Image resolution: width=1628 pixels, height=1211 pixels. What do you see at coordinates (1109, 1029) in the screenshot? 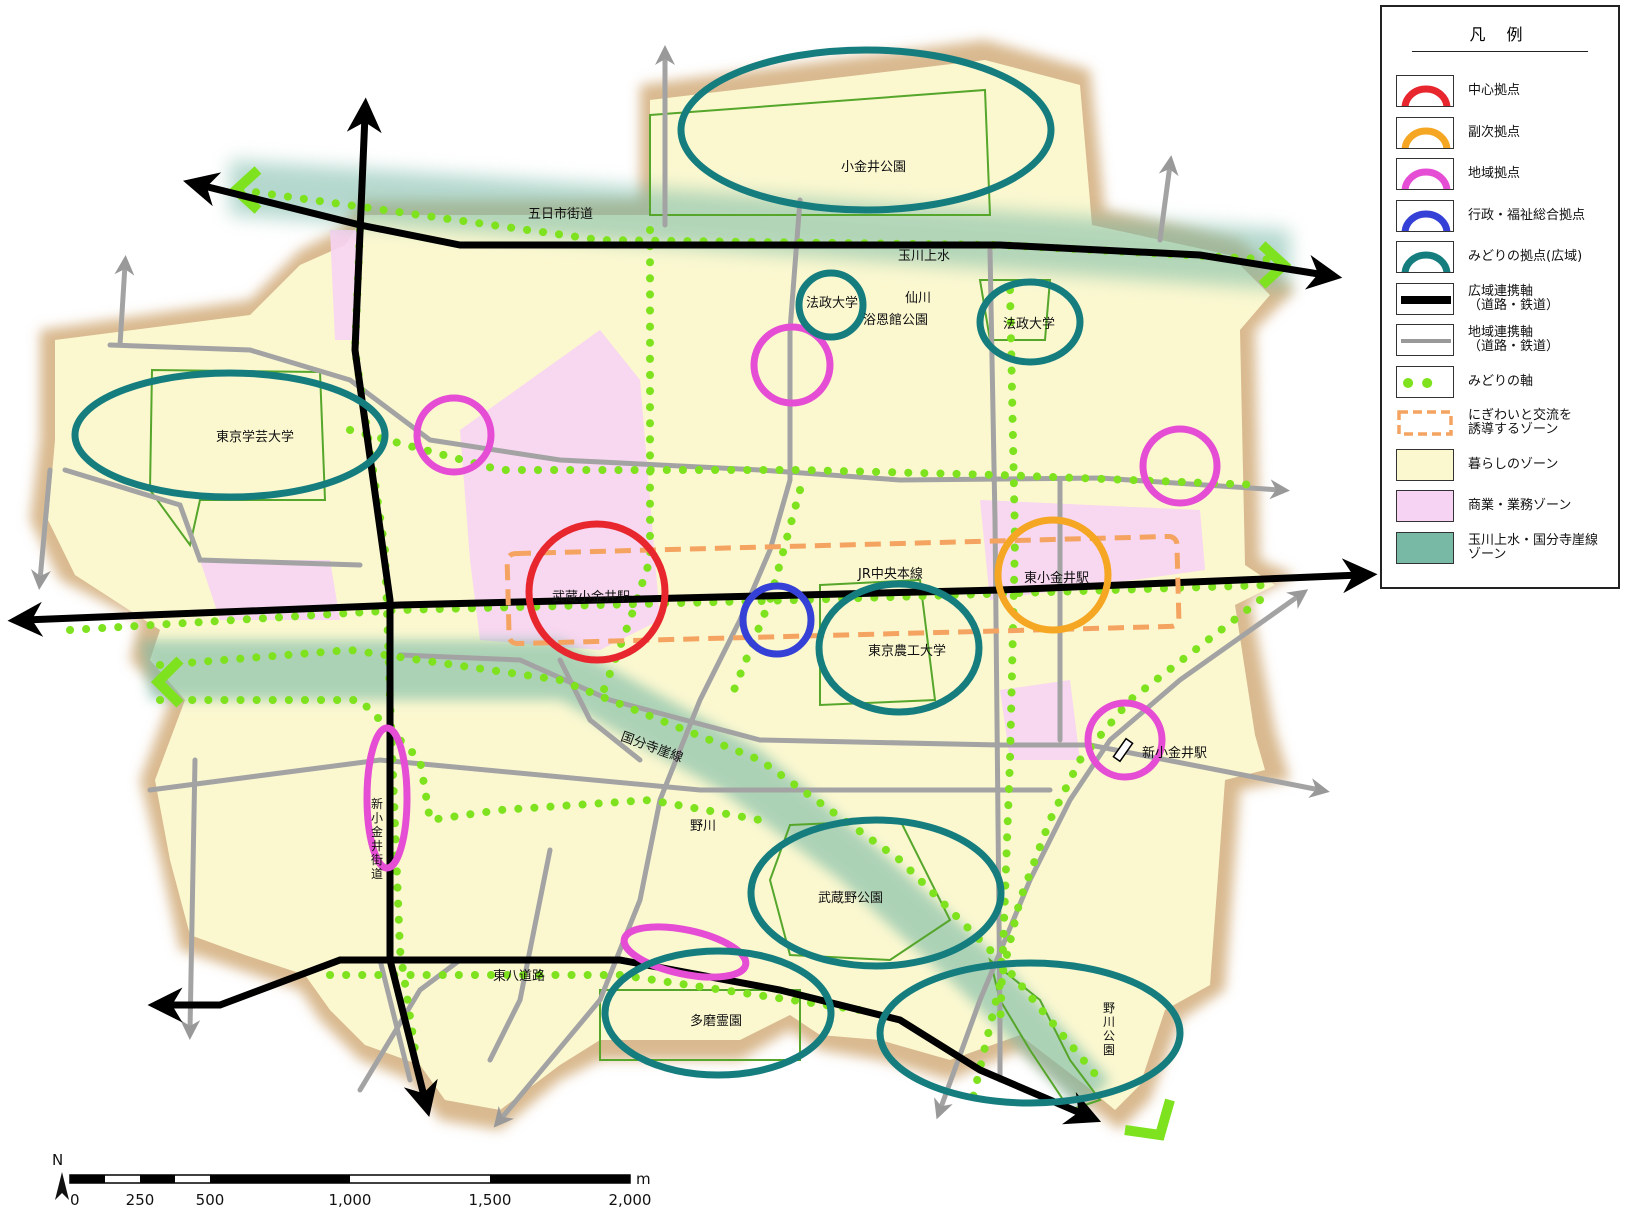
I see `label-nogawa-park: 野川公園` at bounding box center [1109, 1029].